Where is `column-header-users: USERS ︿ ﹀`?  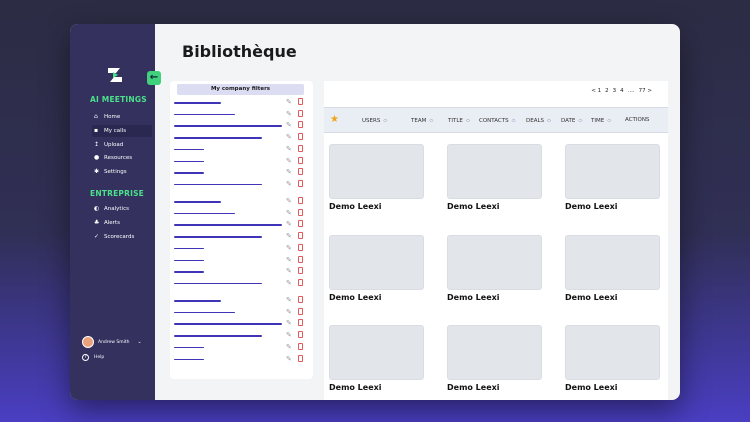
column-header-users: USERS ︿ ﹀ is located at coordinates (374, 121).